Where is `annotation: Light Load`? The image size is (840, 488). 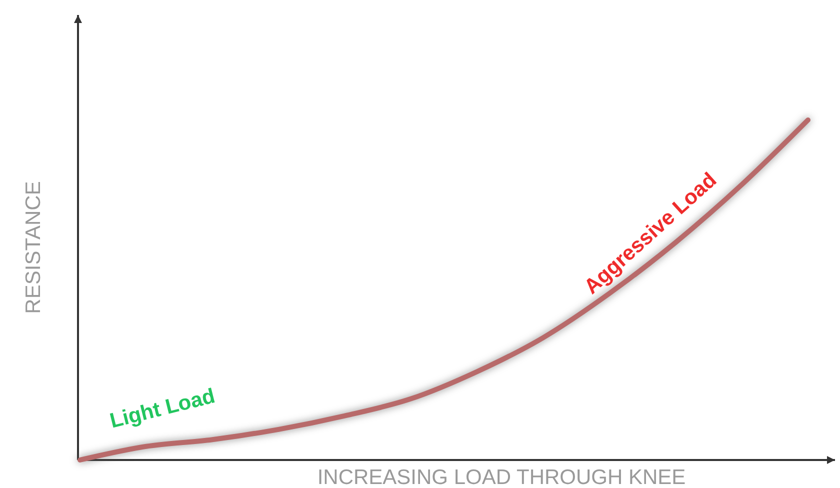
annotation: Light Load is located at coordinates (163, 408).